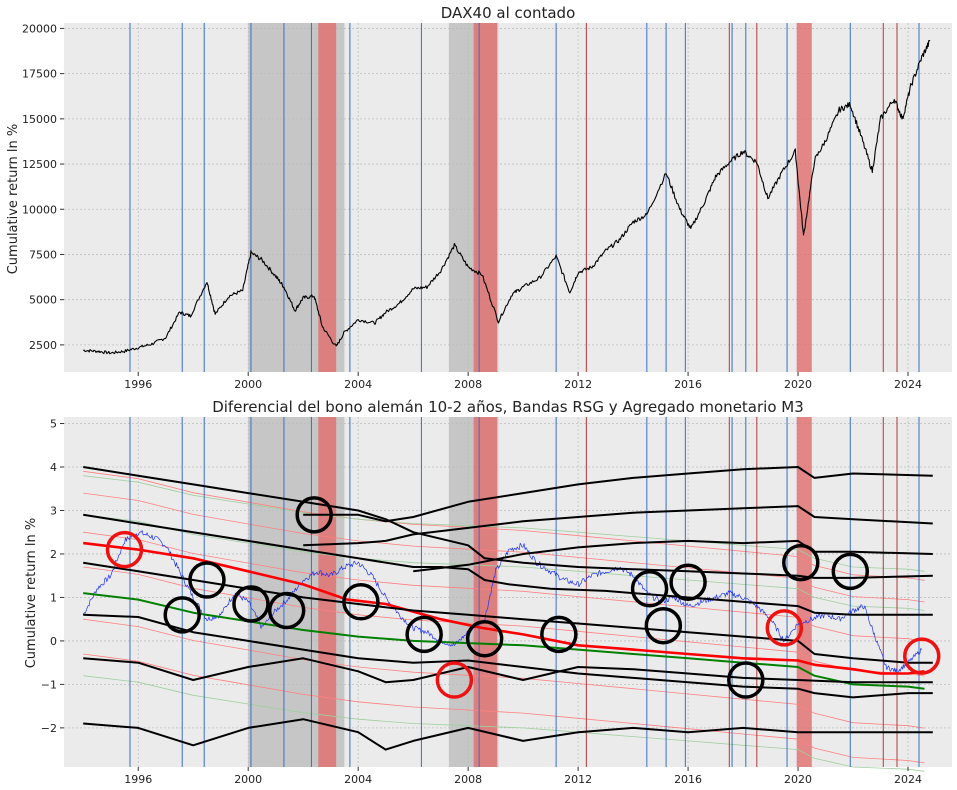  What do you see at coordinates (43, 345) in the screenshot?
I see `dax-y-tick-label: 2500` at bounding box center [43, 345].